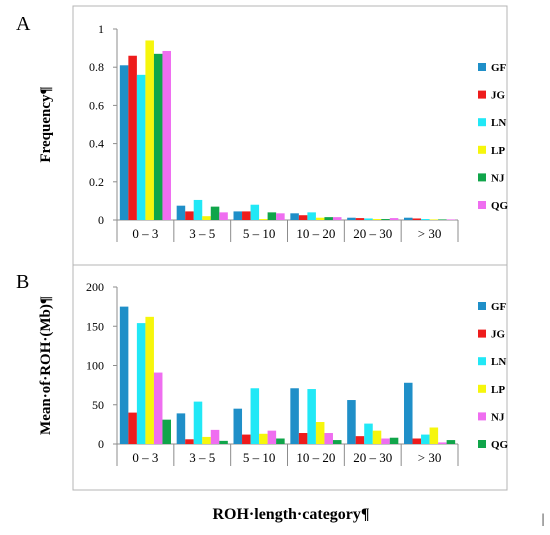  What do you see at coordinates (543, 519) in the screenshot?
I see `right-edge-mark: |` at bounding box center [543, 519].